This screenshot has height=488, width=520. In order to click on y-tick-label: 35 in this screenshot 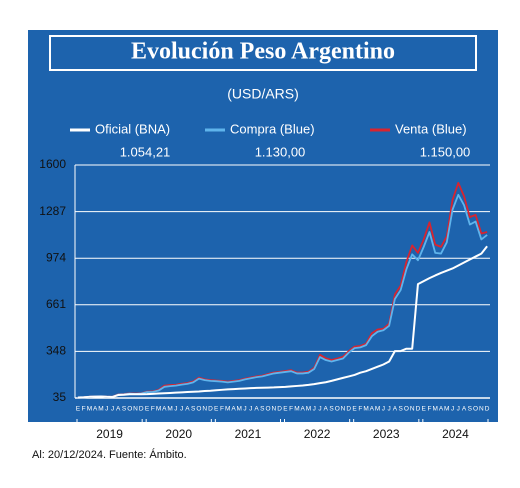, I will do `click(60, 397)`.